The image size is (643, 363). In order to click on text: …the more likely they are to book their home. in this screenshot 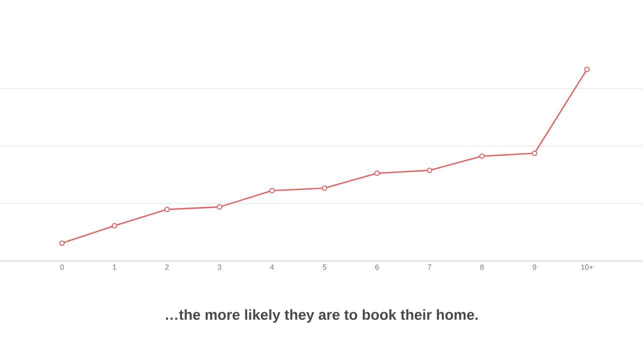, I will do `click(322, 316)`.